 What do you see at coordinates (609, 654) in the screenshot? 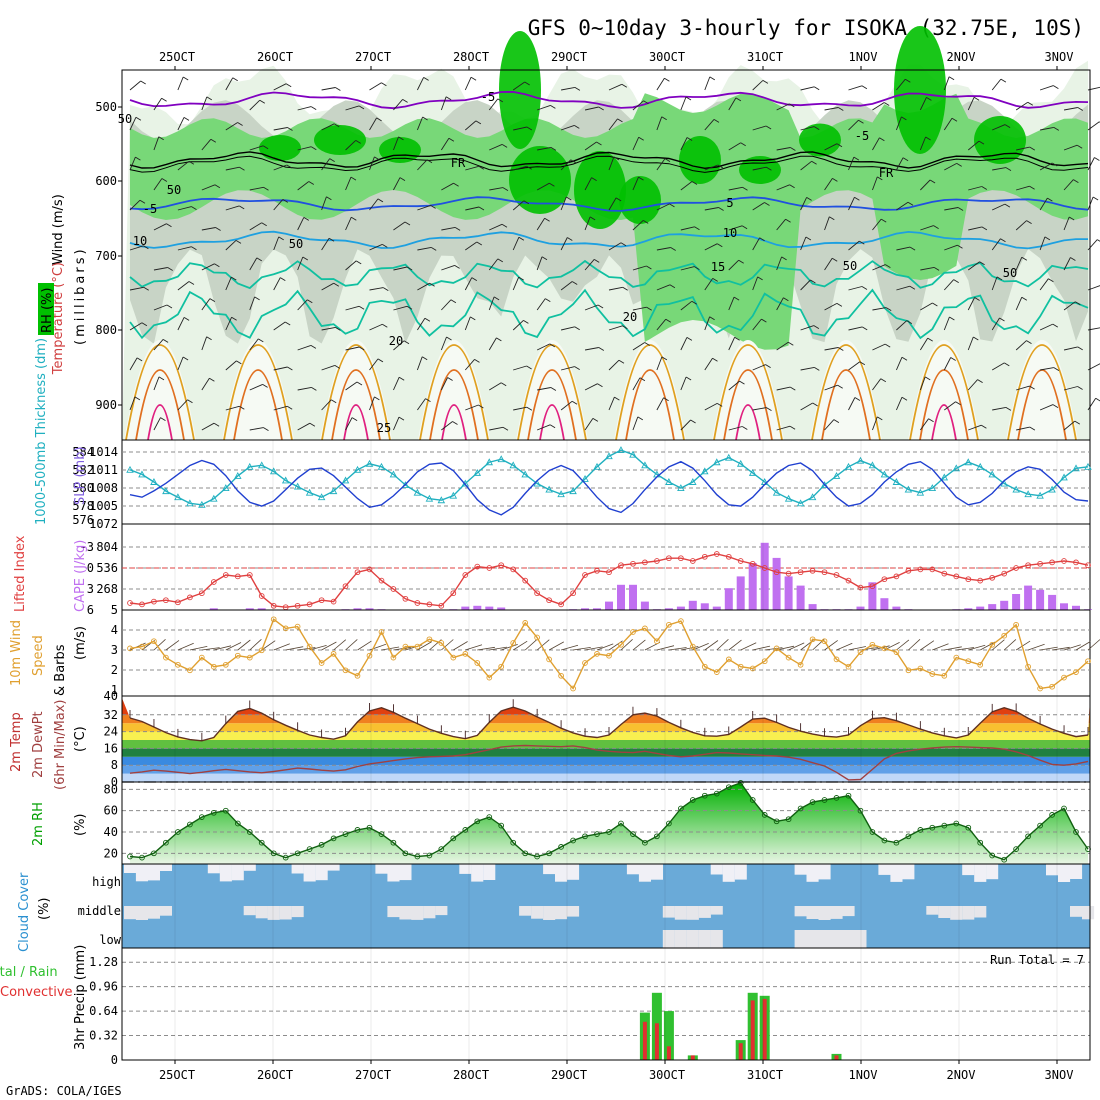
I see `wind-speed-line` at bounding box center [609, 654].